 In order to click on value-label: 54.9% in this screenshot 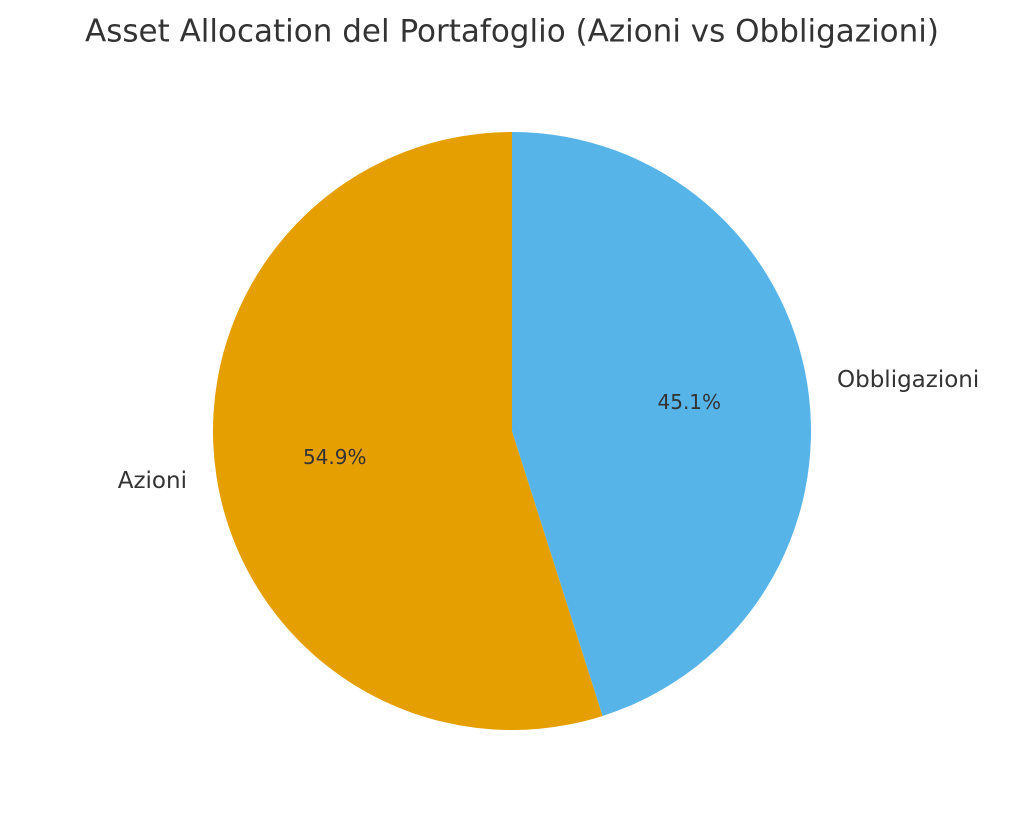, I will do `click(335, 457)`.